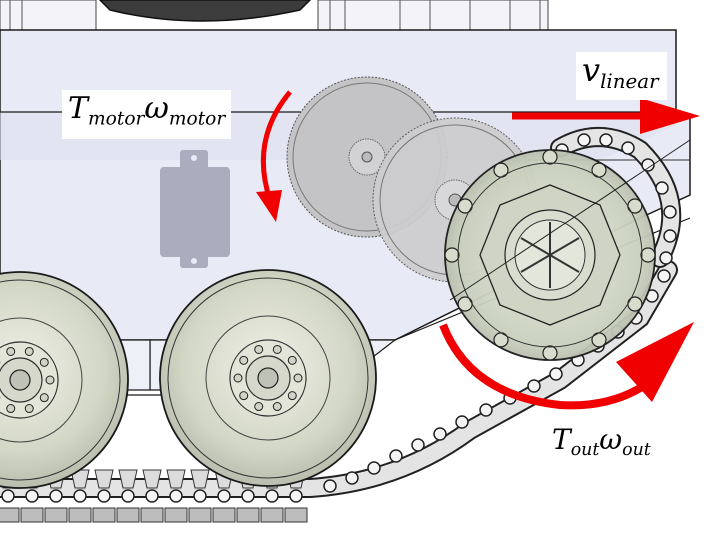  I want to click on drive-sprocket, so click(567, 250).